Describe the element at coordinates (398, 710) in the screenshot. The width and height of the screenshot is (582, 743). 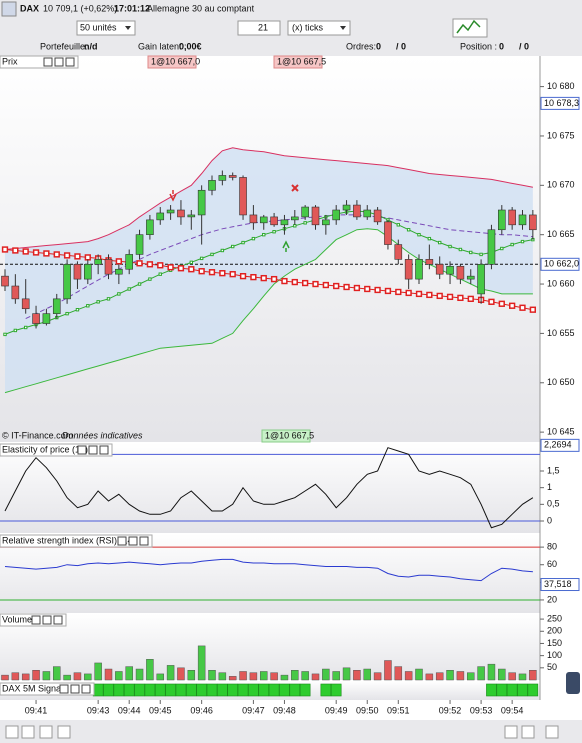
I see `x-tick-label: 09:51` at that location.